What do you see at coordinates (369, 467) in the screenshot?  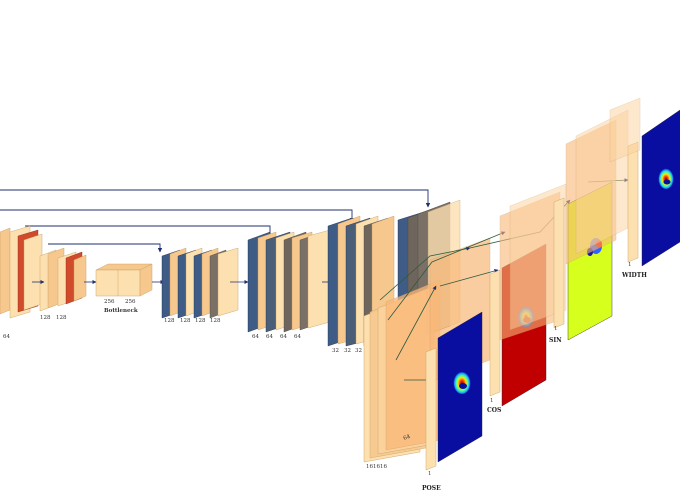 I see `head-dim-0: 16` at bounding box center [369, 467].